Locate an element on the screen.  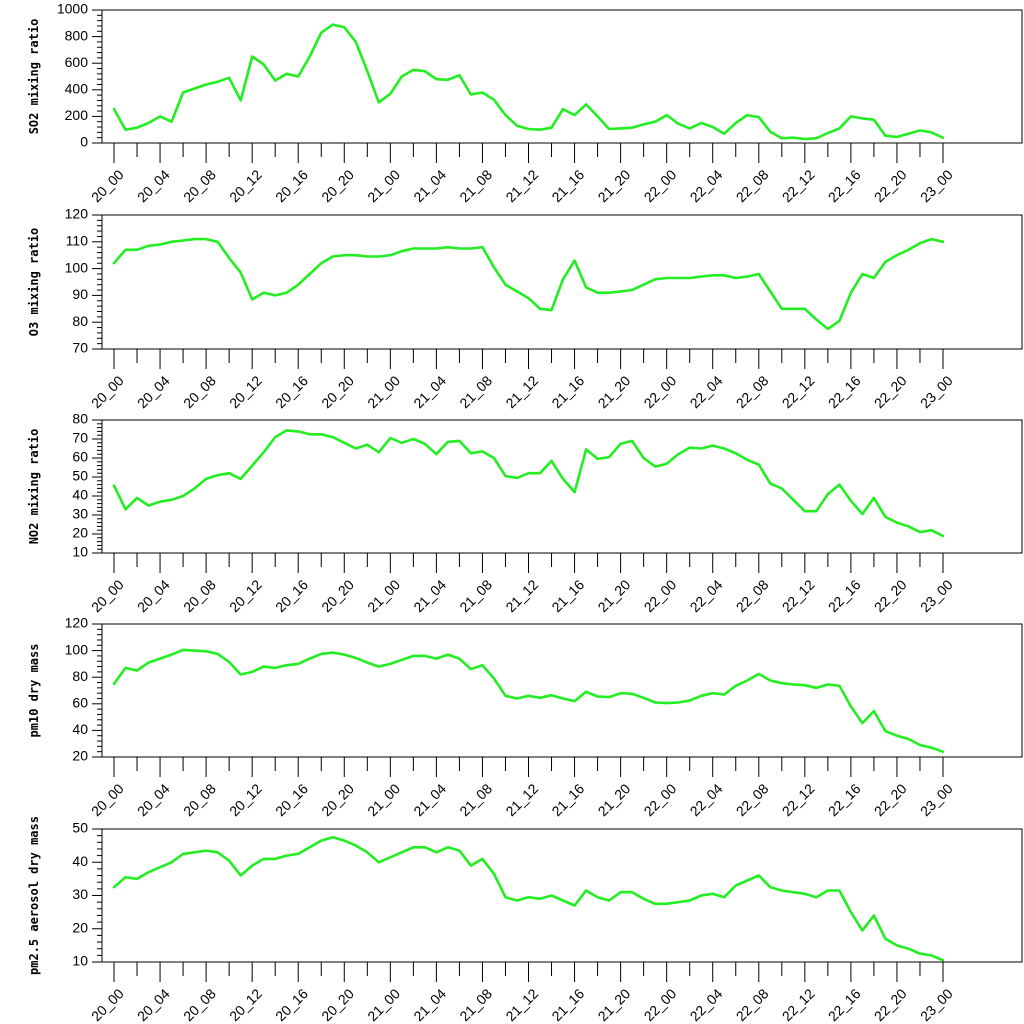
y-axis-label: O3 mixing ratio is located at coordinates (34, 282).